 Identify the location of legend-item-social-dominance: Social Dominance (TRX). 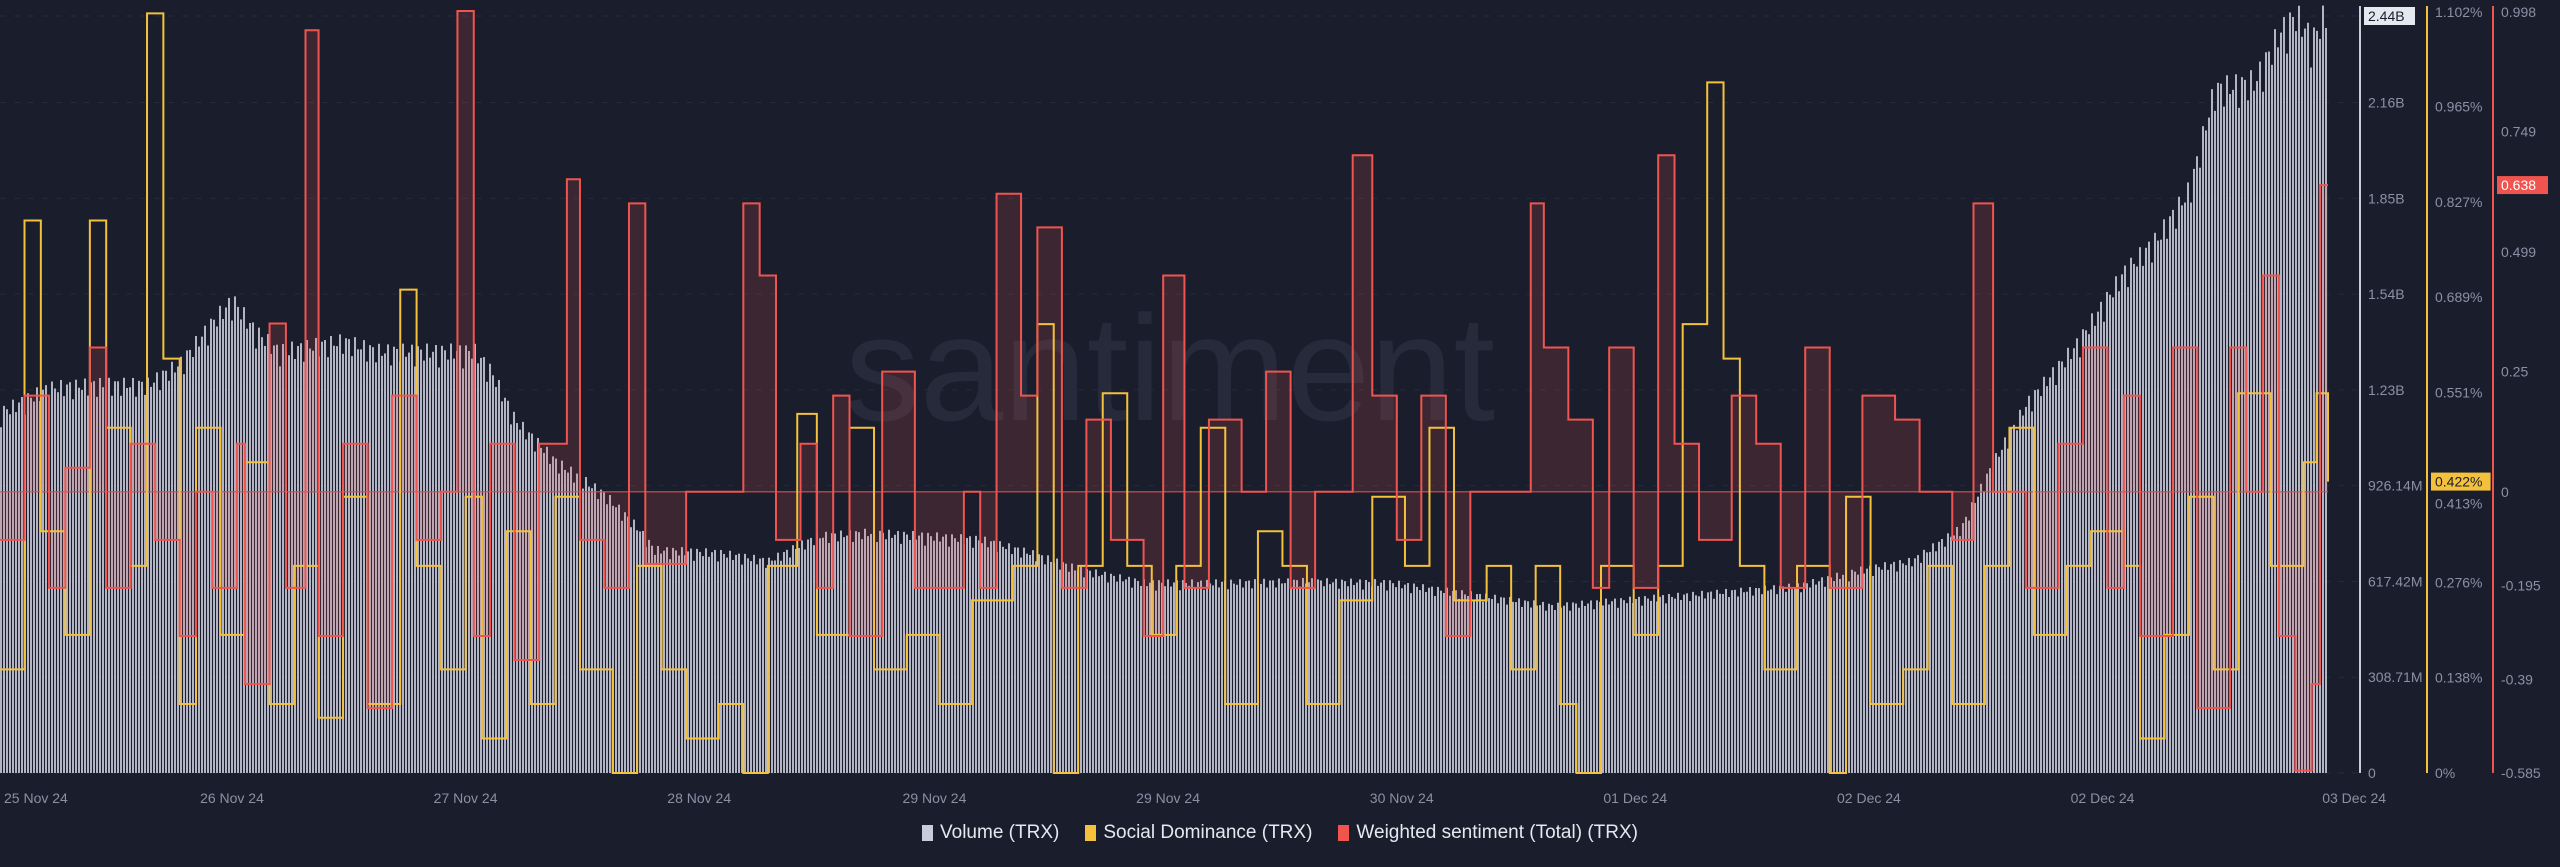
(1198, 833).